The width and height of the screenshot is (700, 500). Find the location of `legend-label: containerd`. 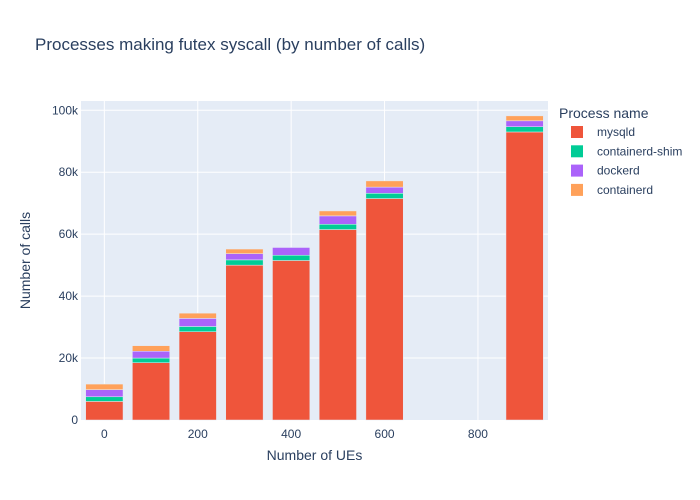

legend-label: containerd is located at coordinates (625, 190).